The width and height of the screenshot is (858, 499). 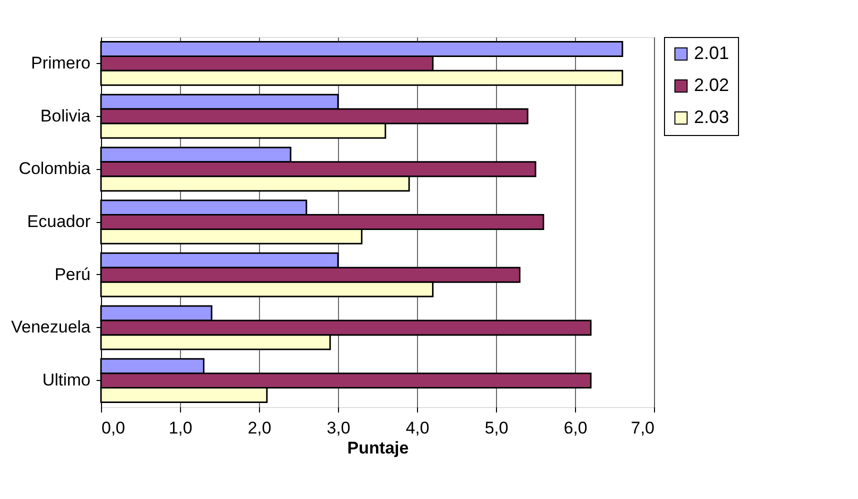 What do you see at coordinates (66, 380) in the screenshot?
I see `y-tick-label: Ultimo` at bounding box center [66, 380].